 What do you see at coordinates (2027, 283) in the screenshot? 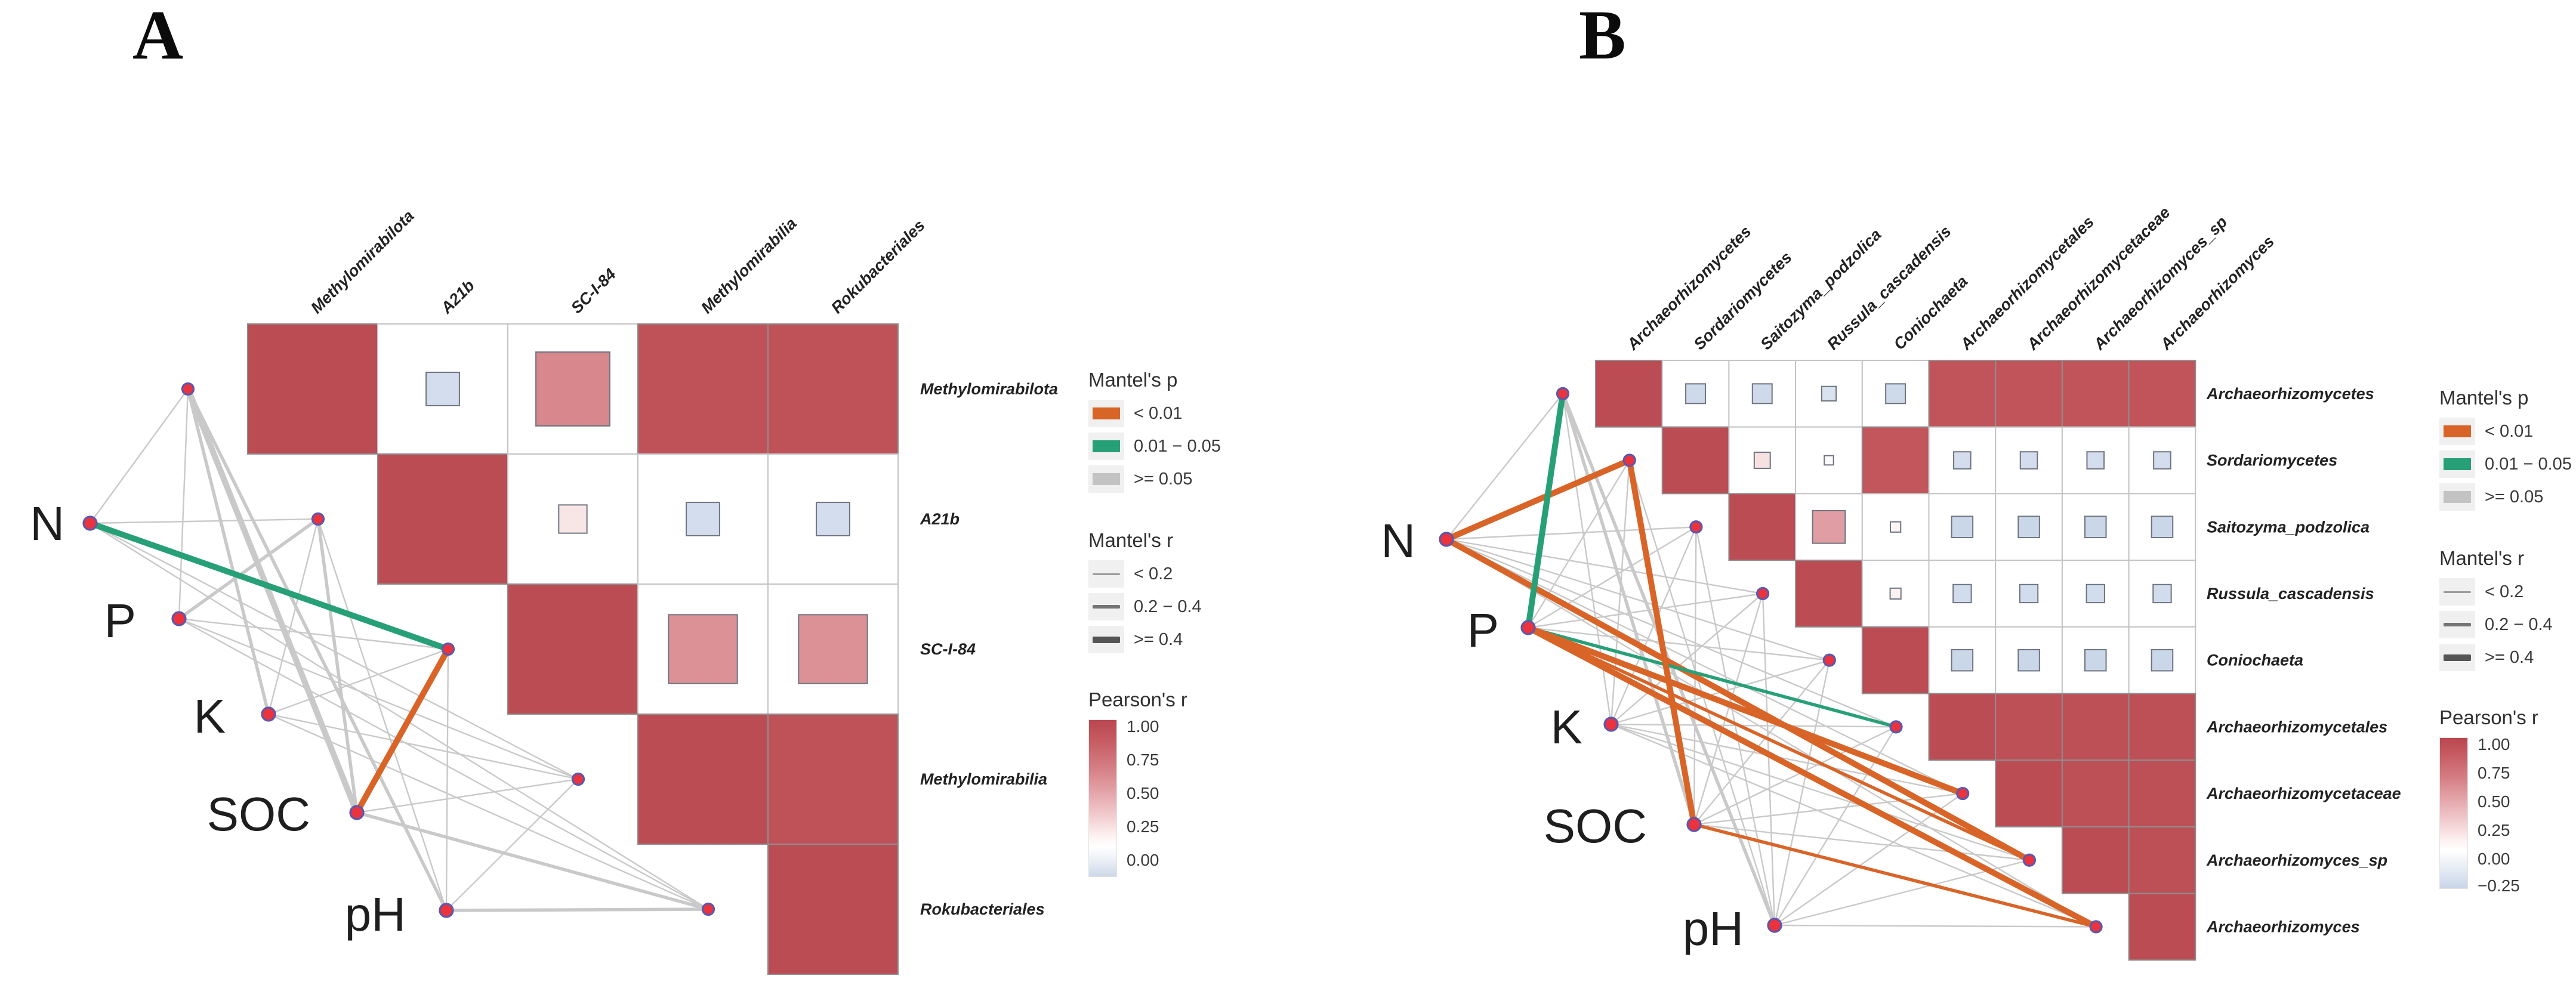
I see `taxon-column-label: Archaeorhizomycetales` at bounding box center [2027, 283].